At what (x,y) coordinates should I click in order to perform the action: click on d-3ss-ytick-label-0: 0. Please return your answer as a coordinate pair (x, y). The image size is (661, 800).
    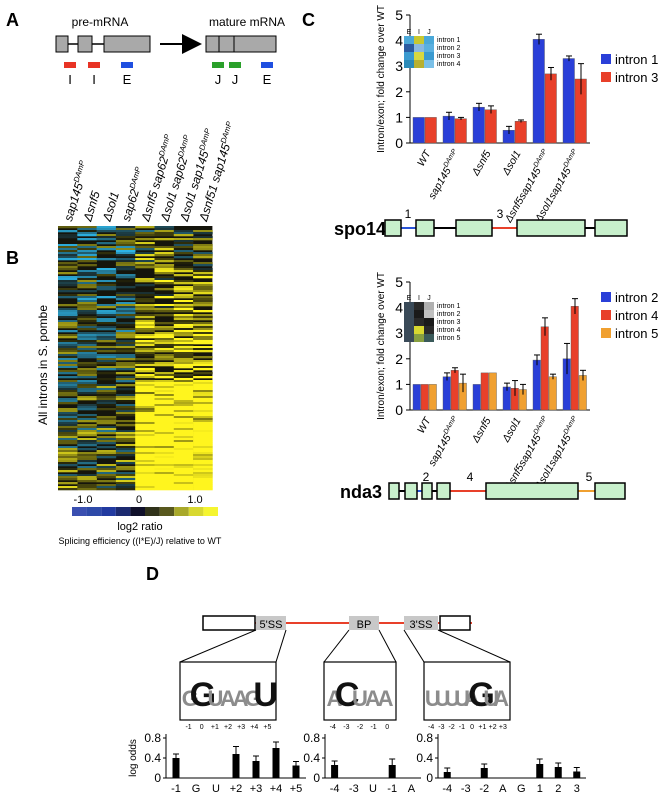
    Looking at the image, I should click on (429, 778).